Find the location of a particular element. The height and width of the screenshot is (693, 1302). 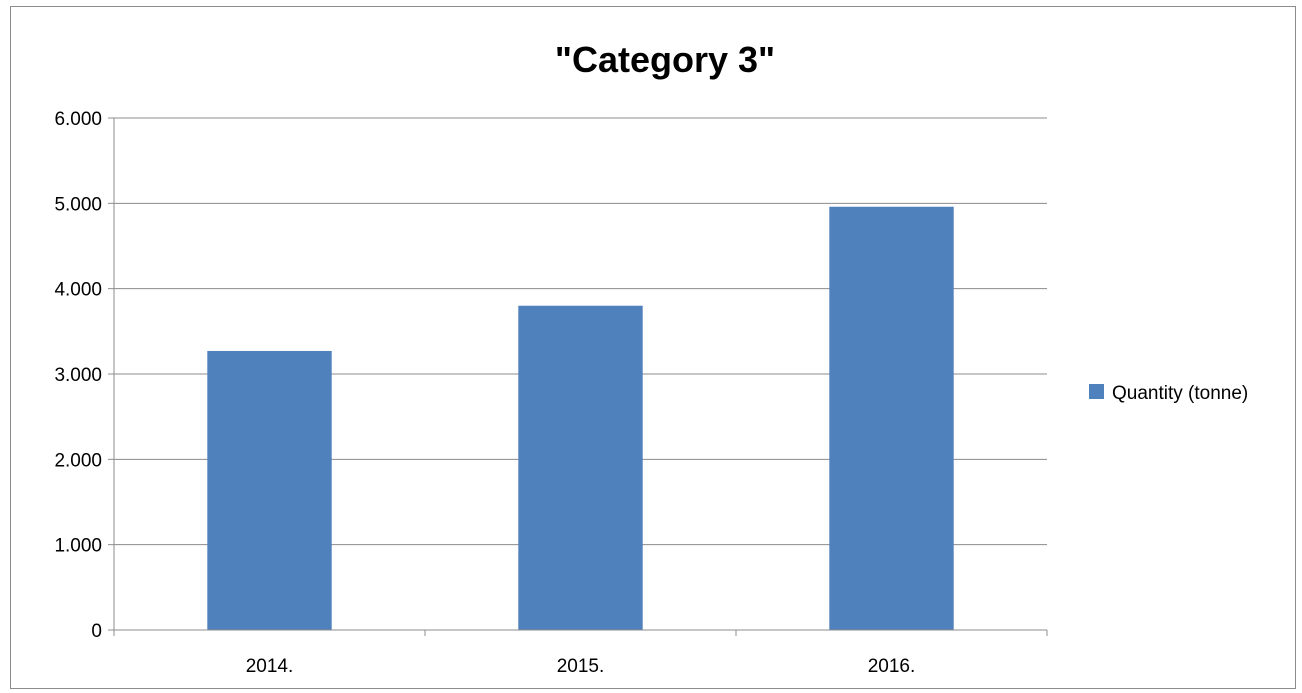

x-tick-label: 2016. is located at coordinates (892, 666).